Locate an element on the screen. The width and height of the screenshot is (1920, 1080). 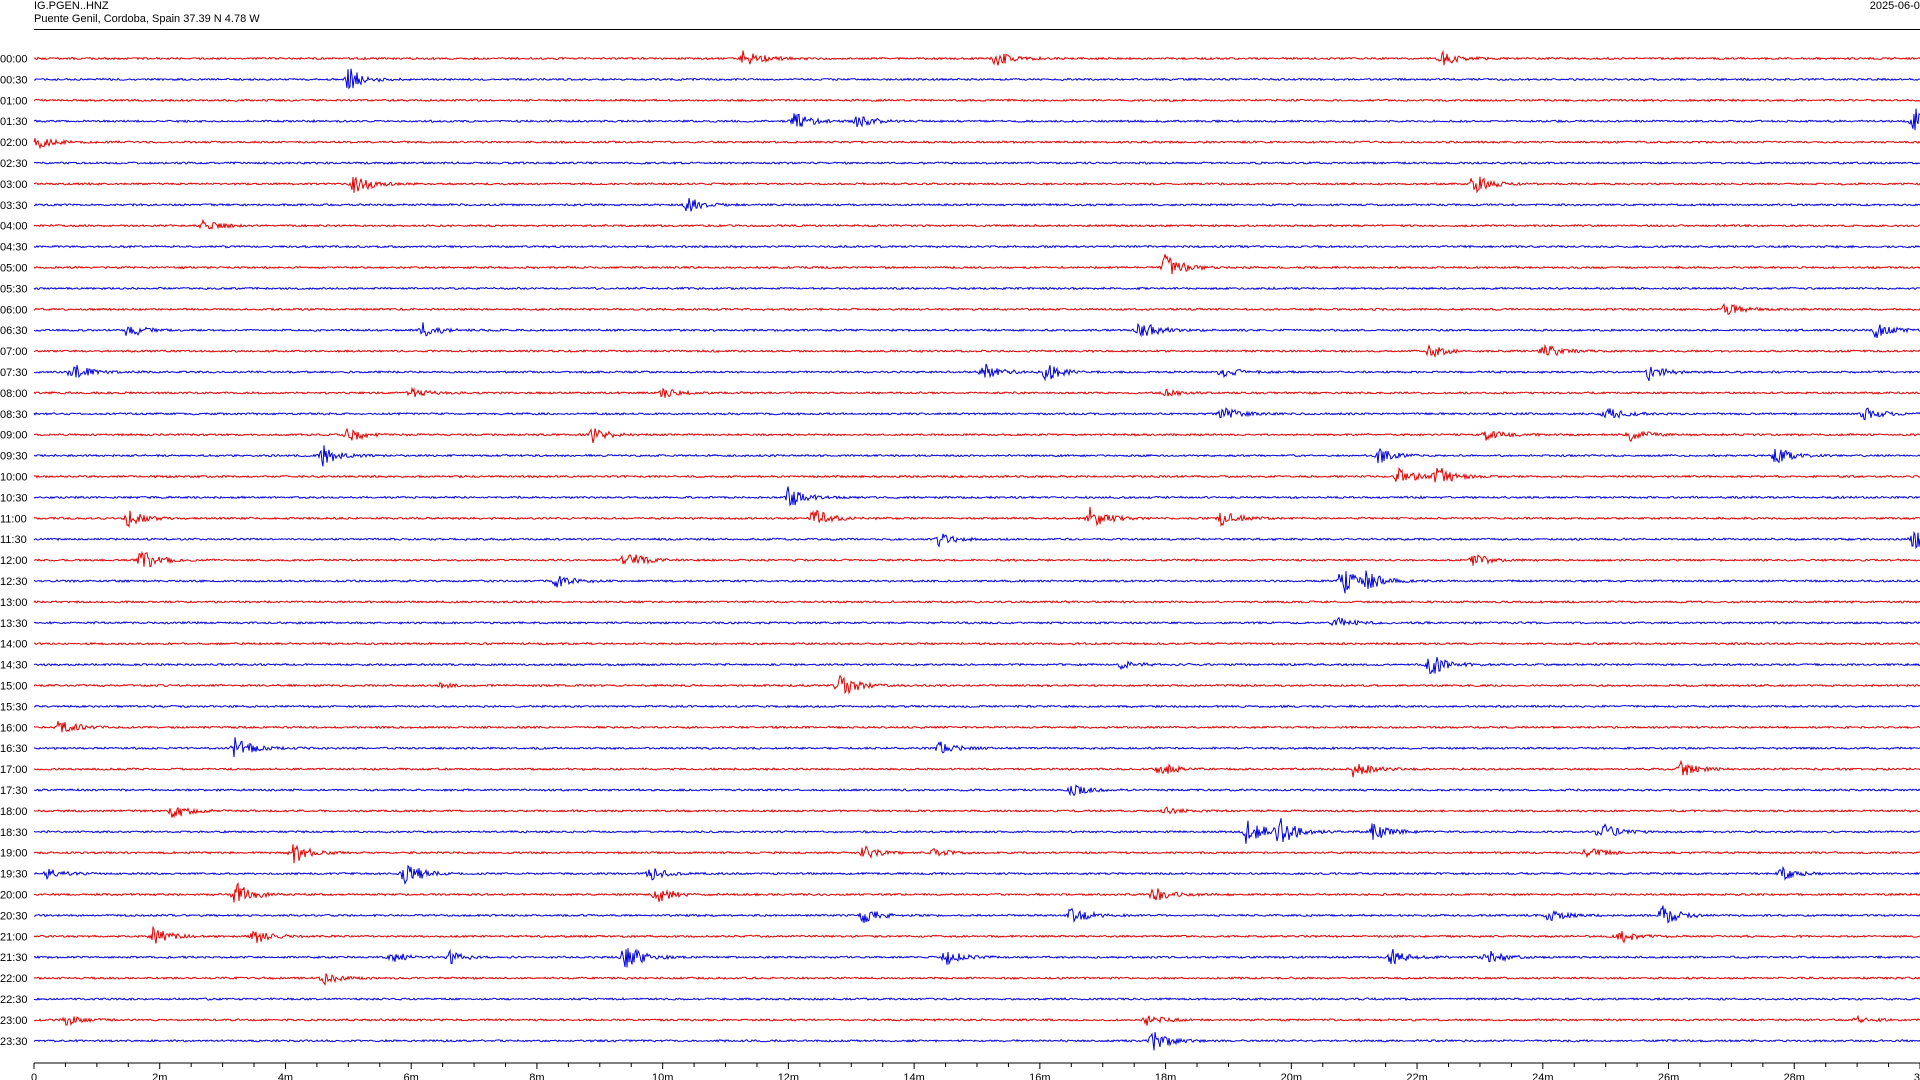
trace-2000 is located at coordinates (976, 892).